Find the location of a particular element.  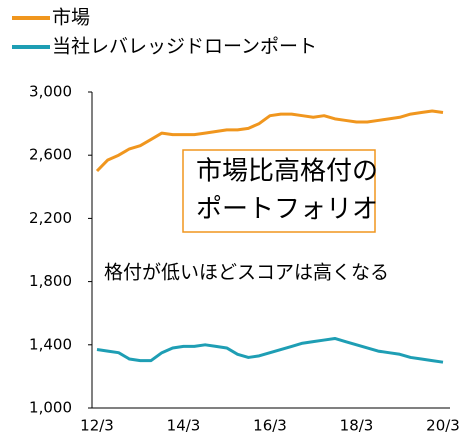

legend-label: 市場 is located at coordinates (71, 18).